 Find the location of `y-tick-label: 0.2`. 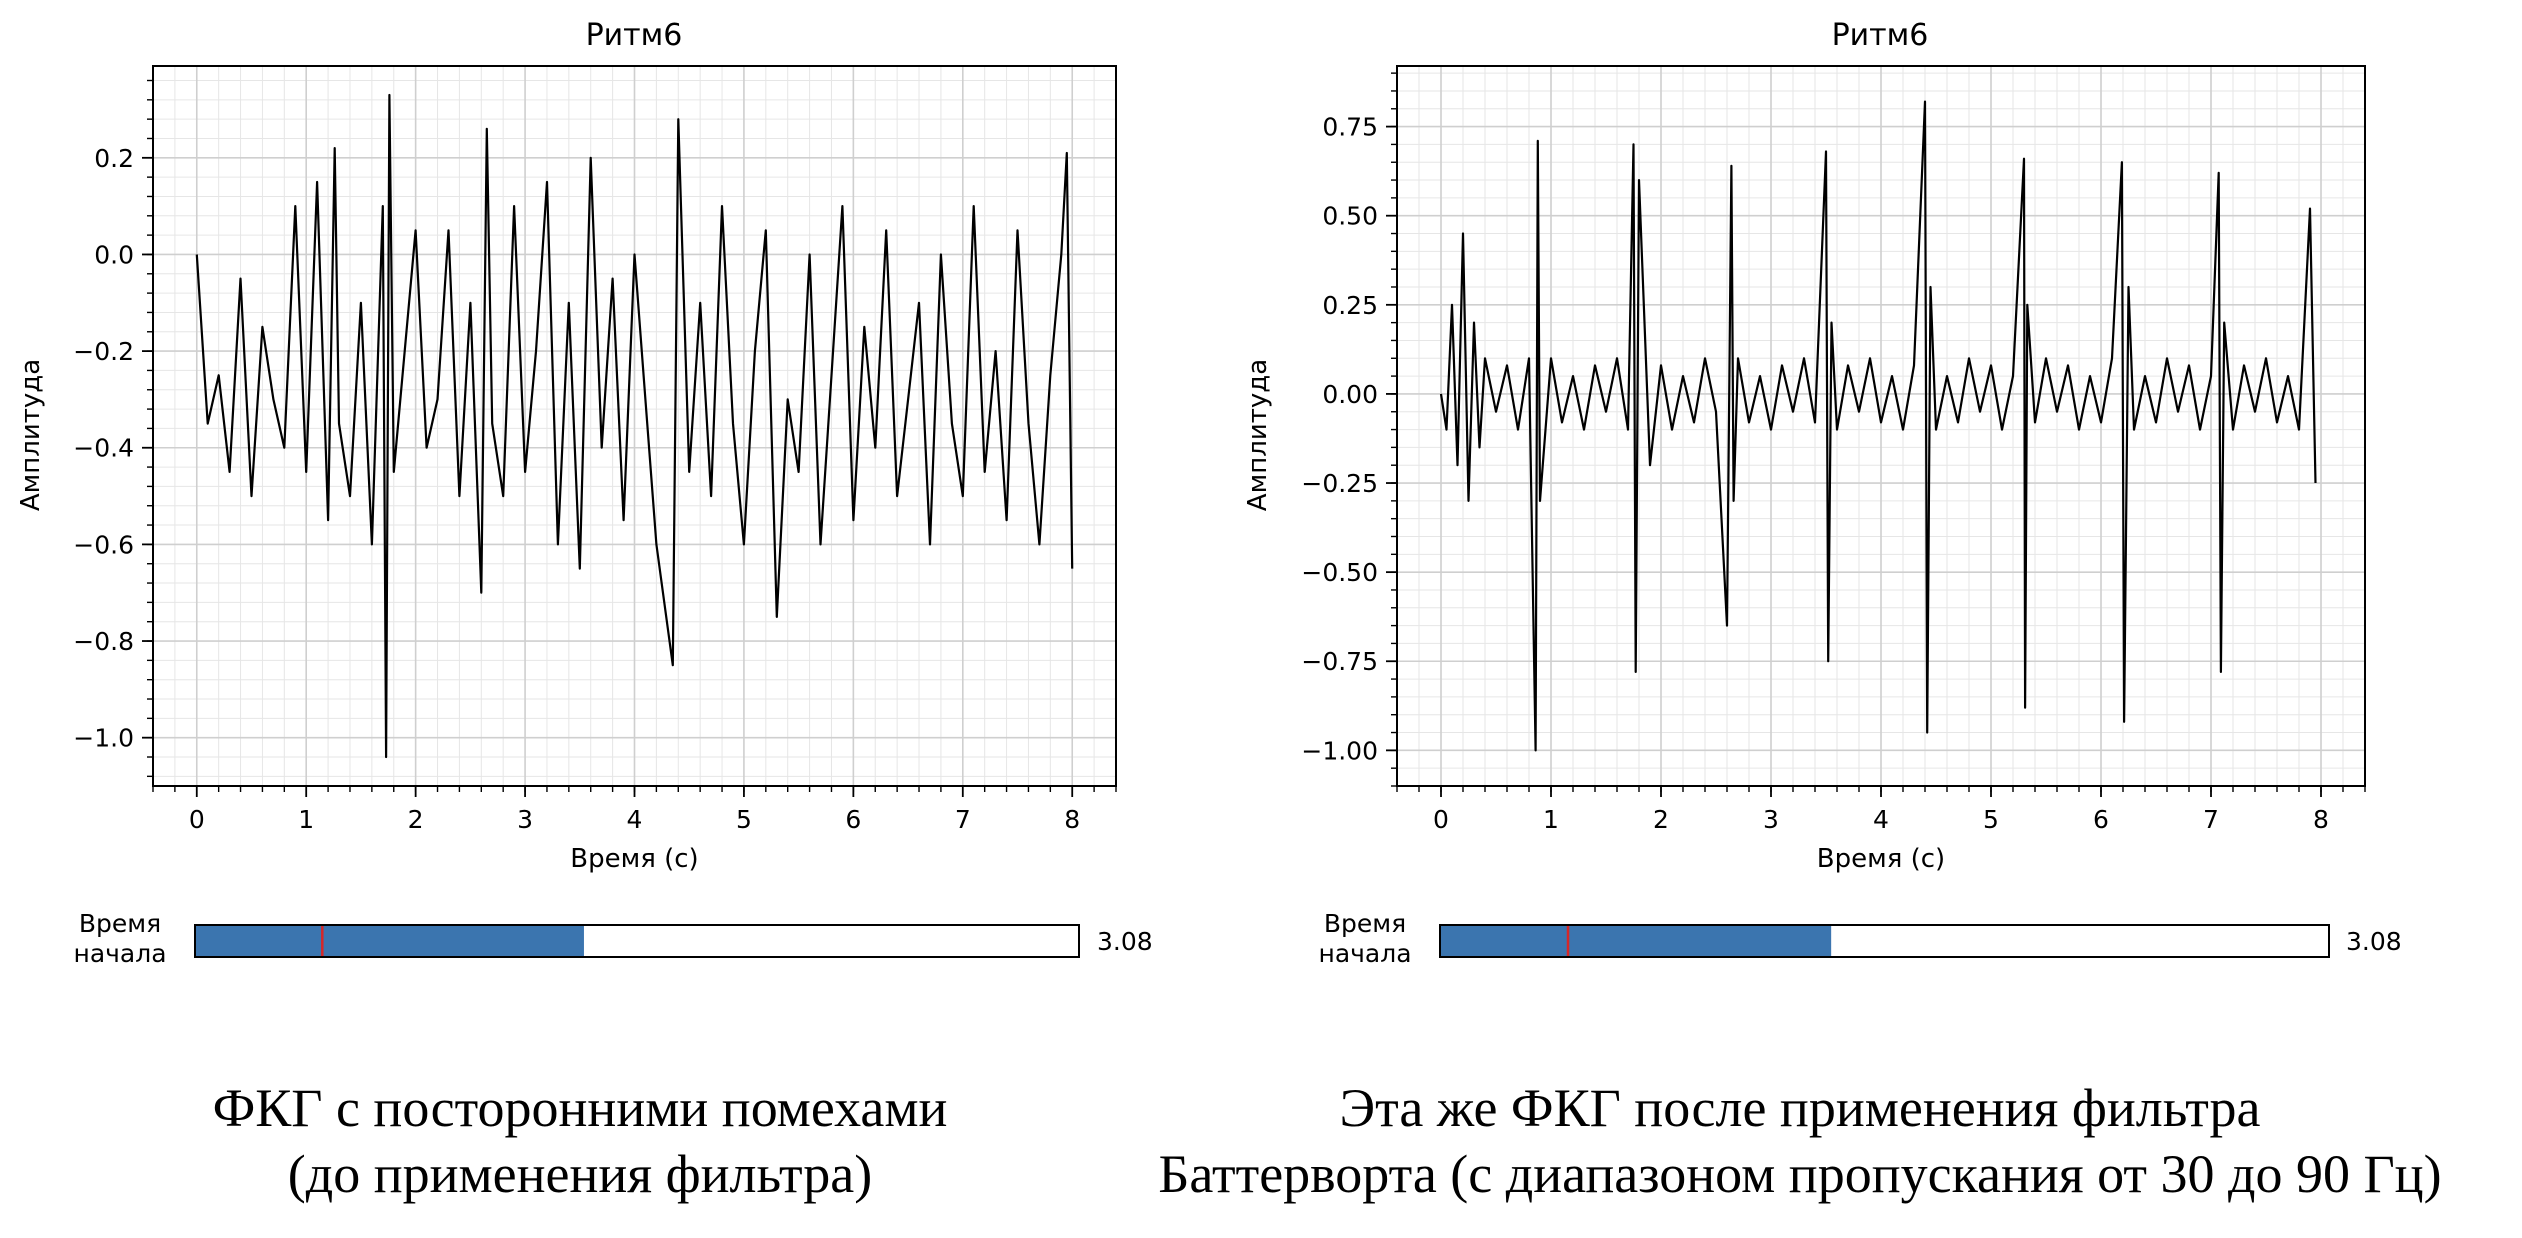

y-tick-label: 0.2 is located at coordinates (114, 158).